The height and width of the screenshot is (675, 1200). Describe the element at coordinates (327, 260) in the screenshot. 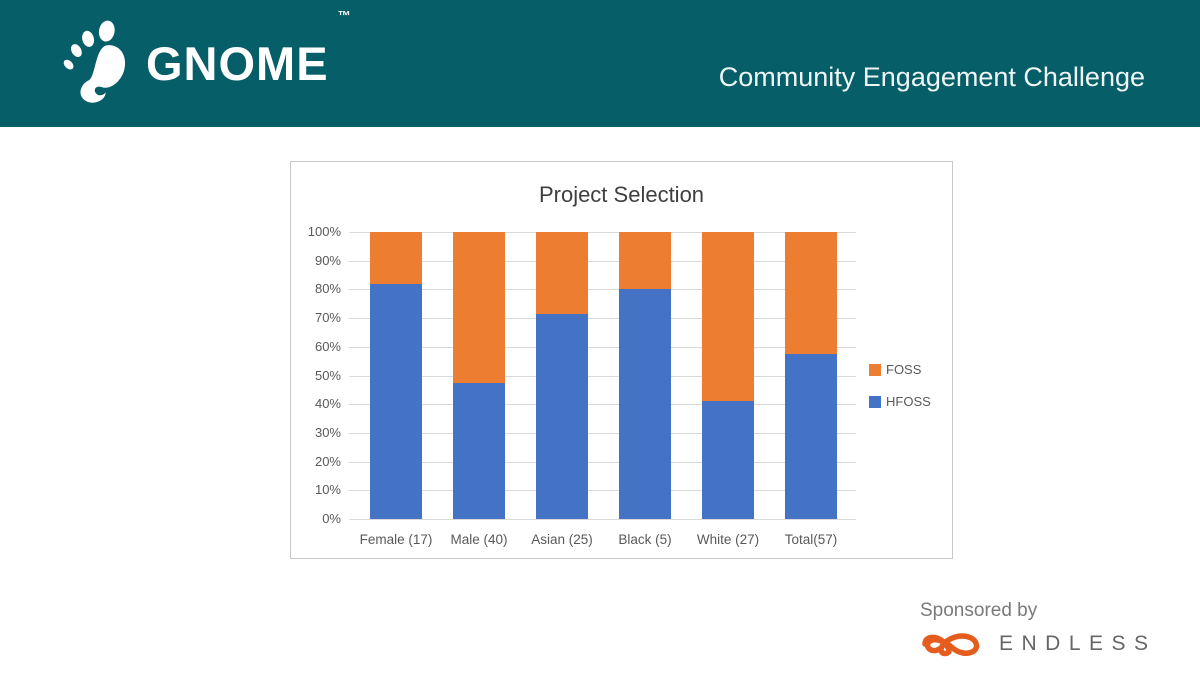

I see `y-tick-label: 90%` at that location.